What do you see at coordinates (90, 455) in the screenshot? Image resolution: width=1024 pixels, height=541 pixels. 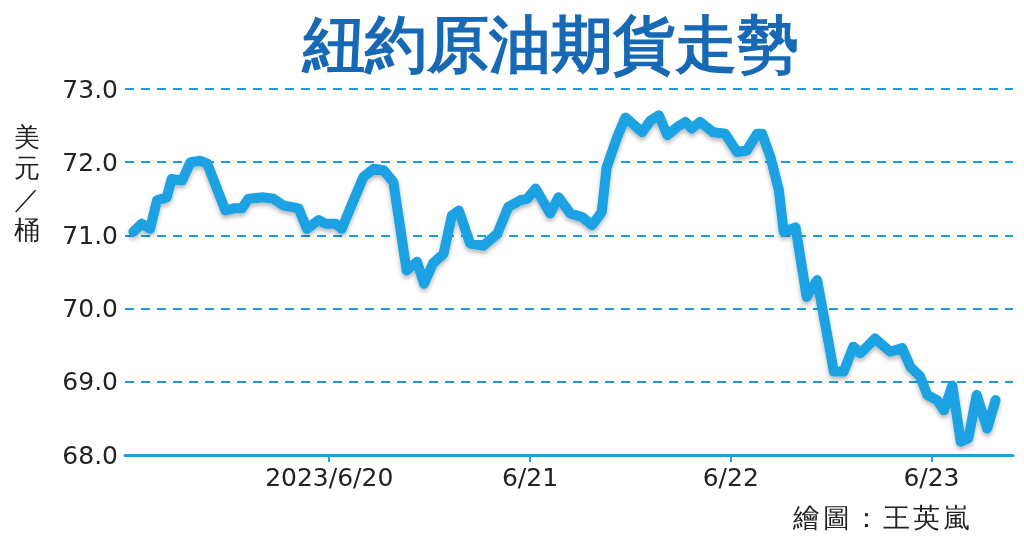 I see `y-tick-label: 68.0` at bounding box center [90, 455].